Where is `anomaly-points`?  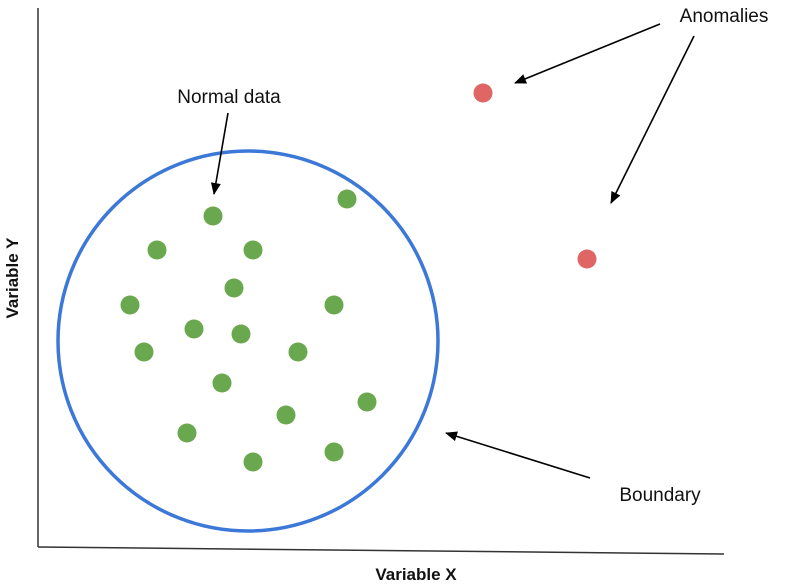 anomaly-points is located at coordinates (535, 176).